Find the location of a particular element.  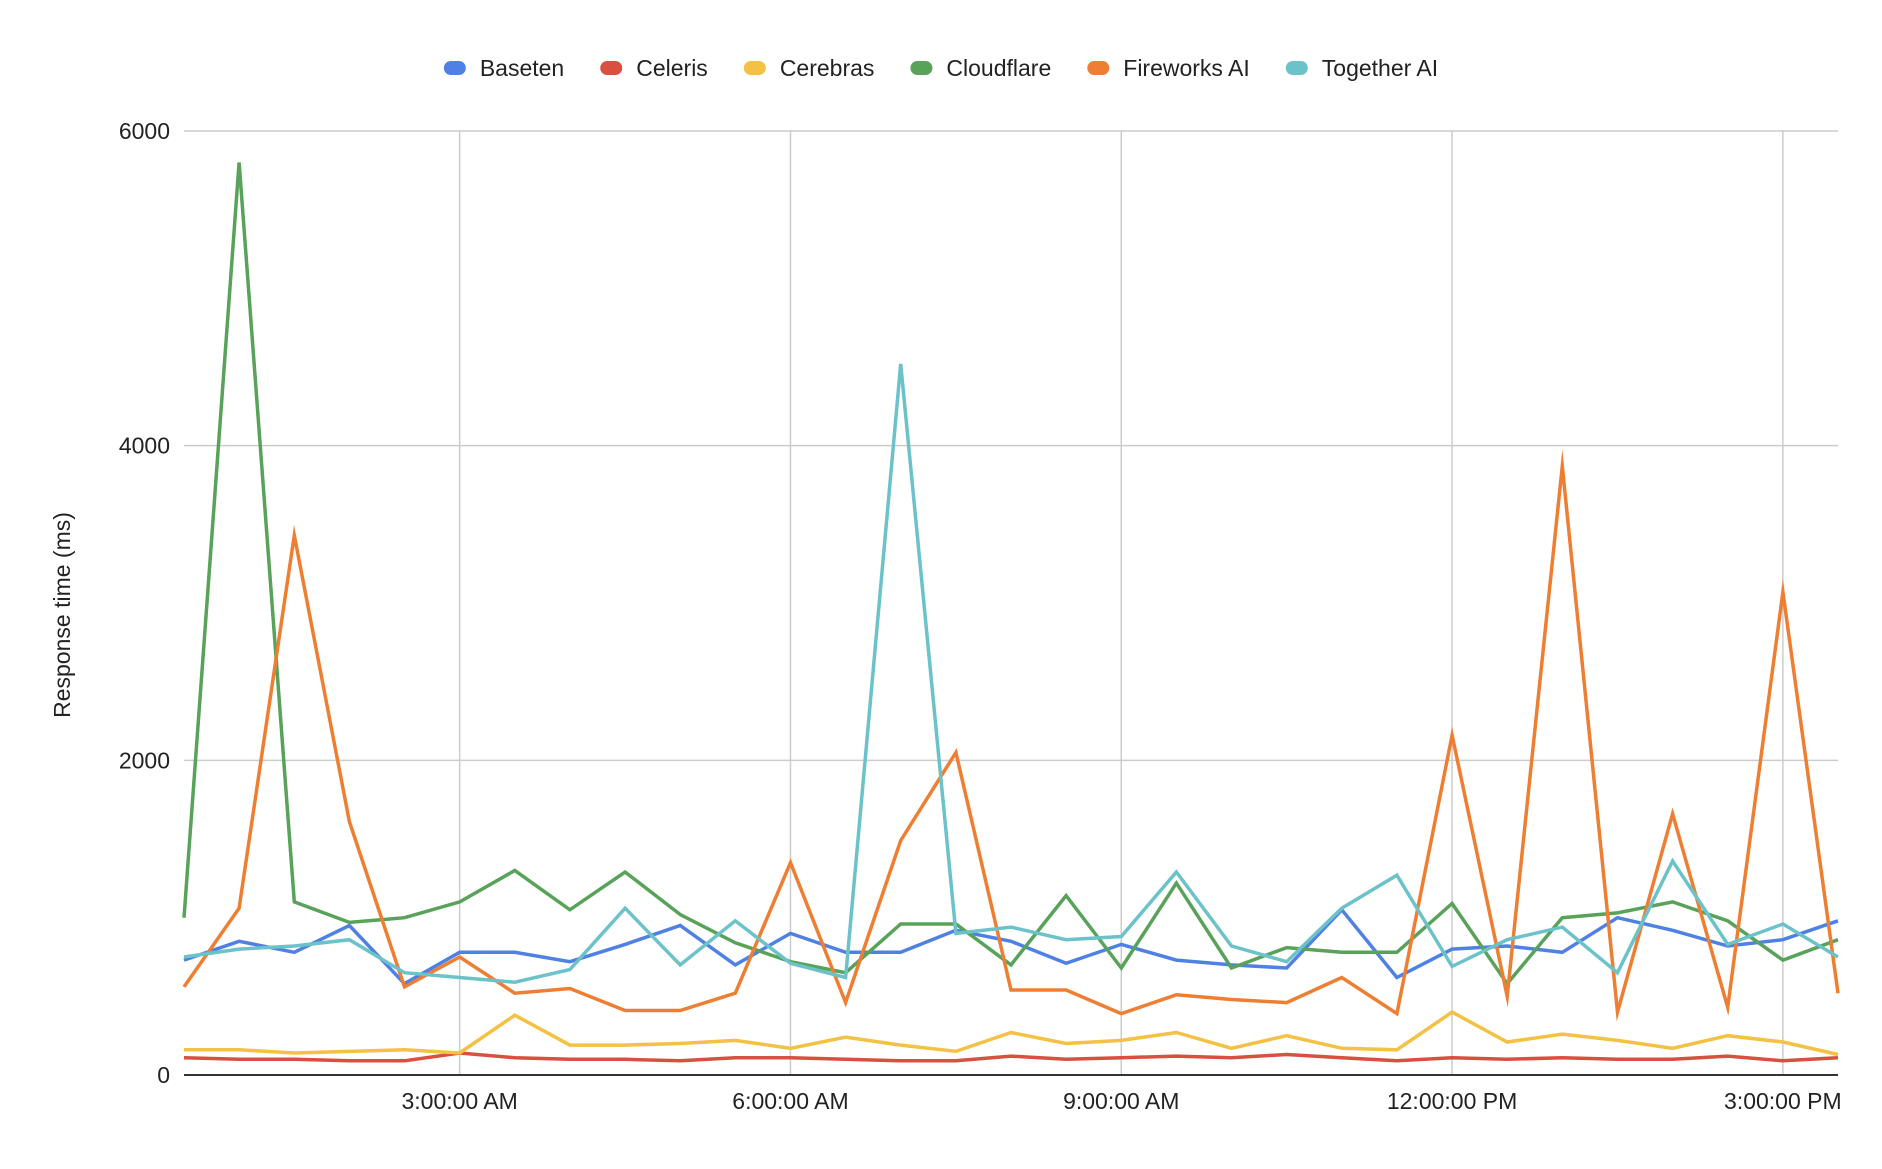

y-tick-label: 0 is located at coordinates (163, 1075).